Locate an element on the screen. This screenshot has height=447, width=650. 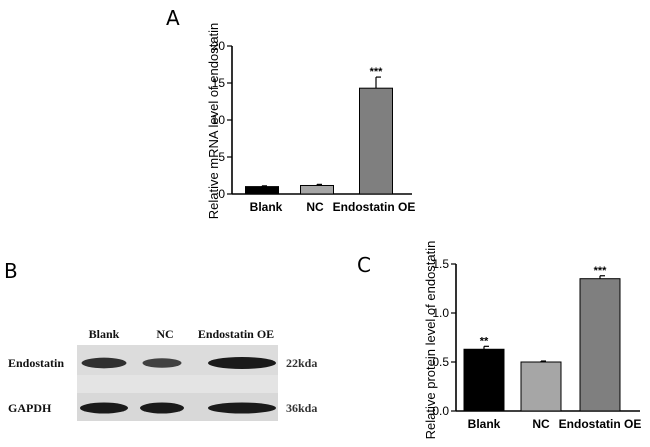
chart-c-significance: ** is located at coordinates (484, 341).